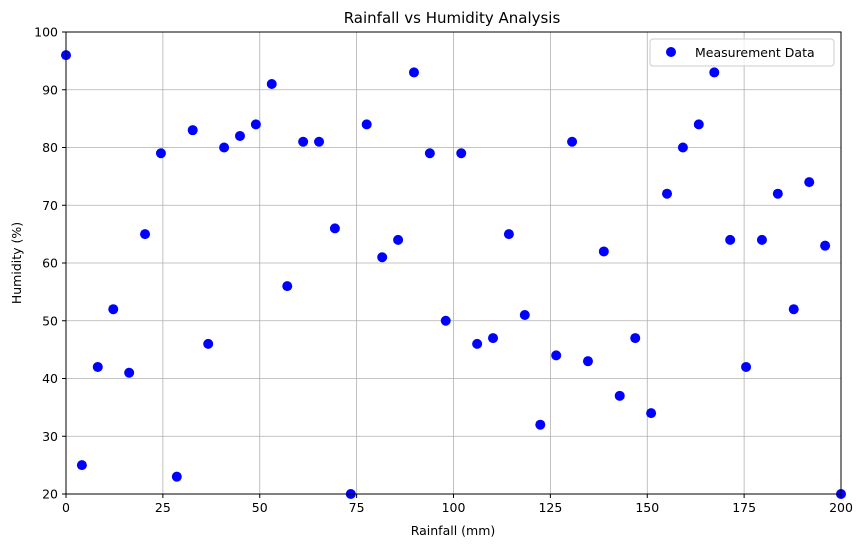 The width and height of the screenshot is (863, 547). Describe the element at coordinates (755, 52) in the screenshot. I see `legend-label: Measurement Data` at that location.